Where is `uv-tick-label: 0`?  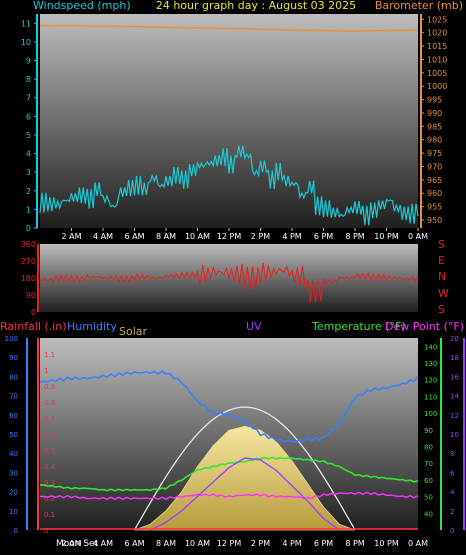
uv-tick-label: 0 is located at coordinates (452, 531).